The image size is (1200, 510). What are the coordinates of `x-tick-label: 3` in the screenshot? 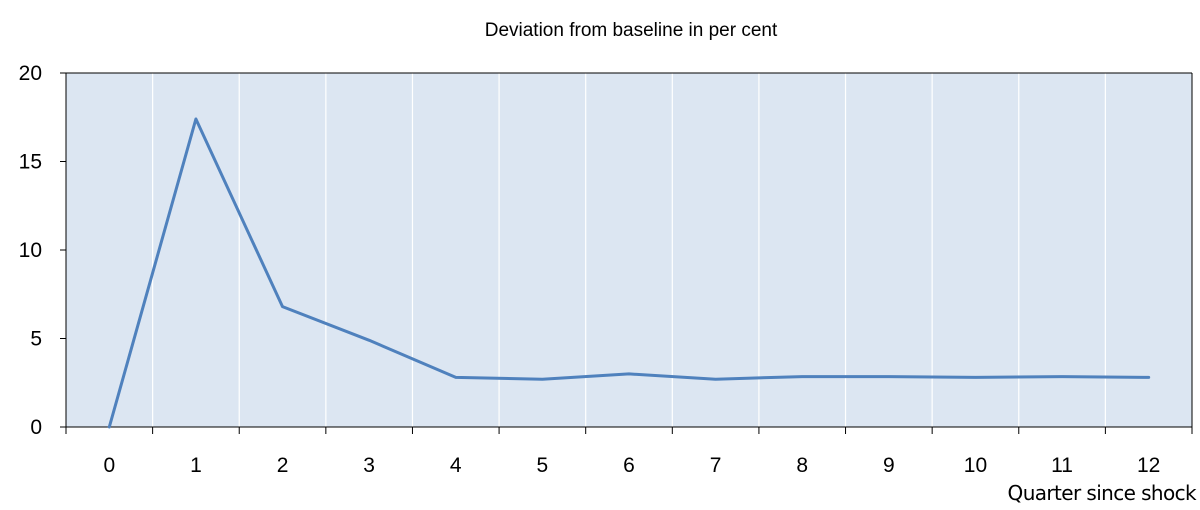 It's located at (369, 465).